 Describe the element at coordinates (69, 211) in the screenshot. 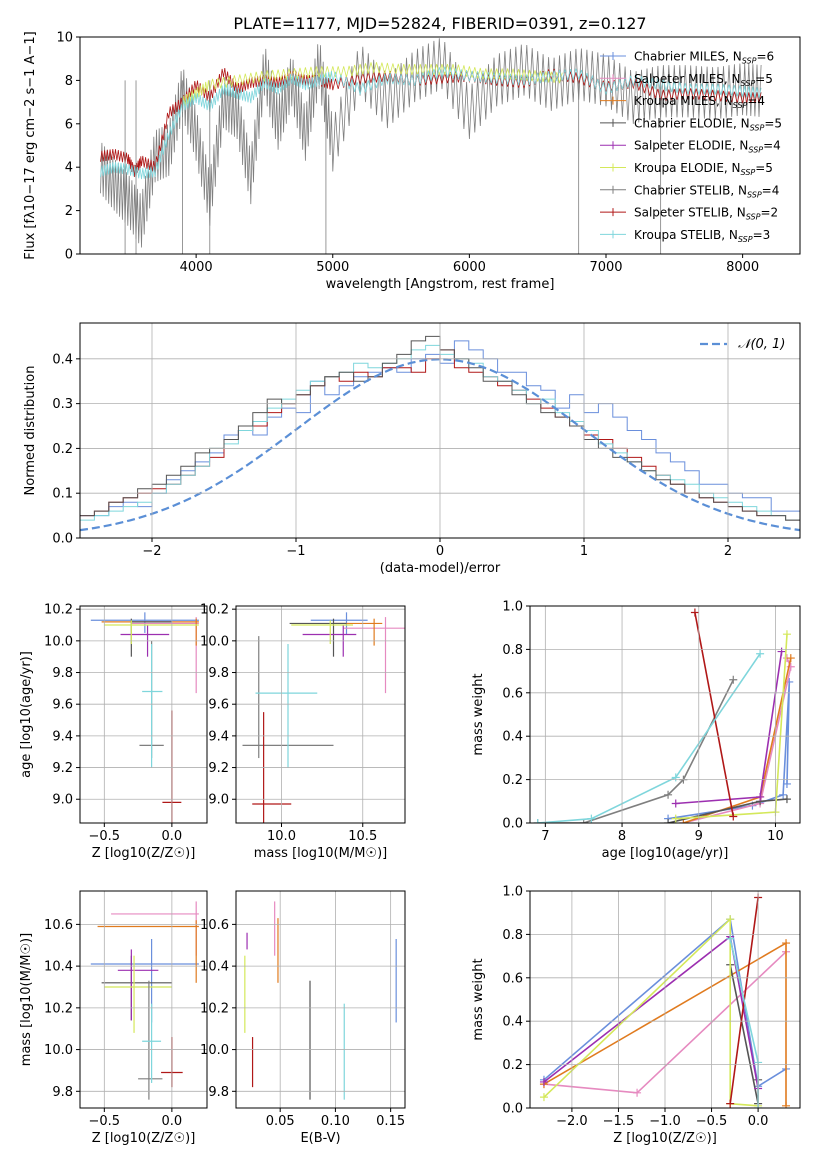

I see `y-tick-label: 2` at that location.